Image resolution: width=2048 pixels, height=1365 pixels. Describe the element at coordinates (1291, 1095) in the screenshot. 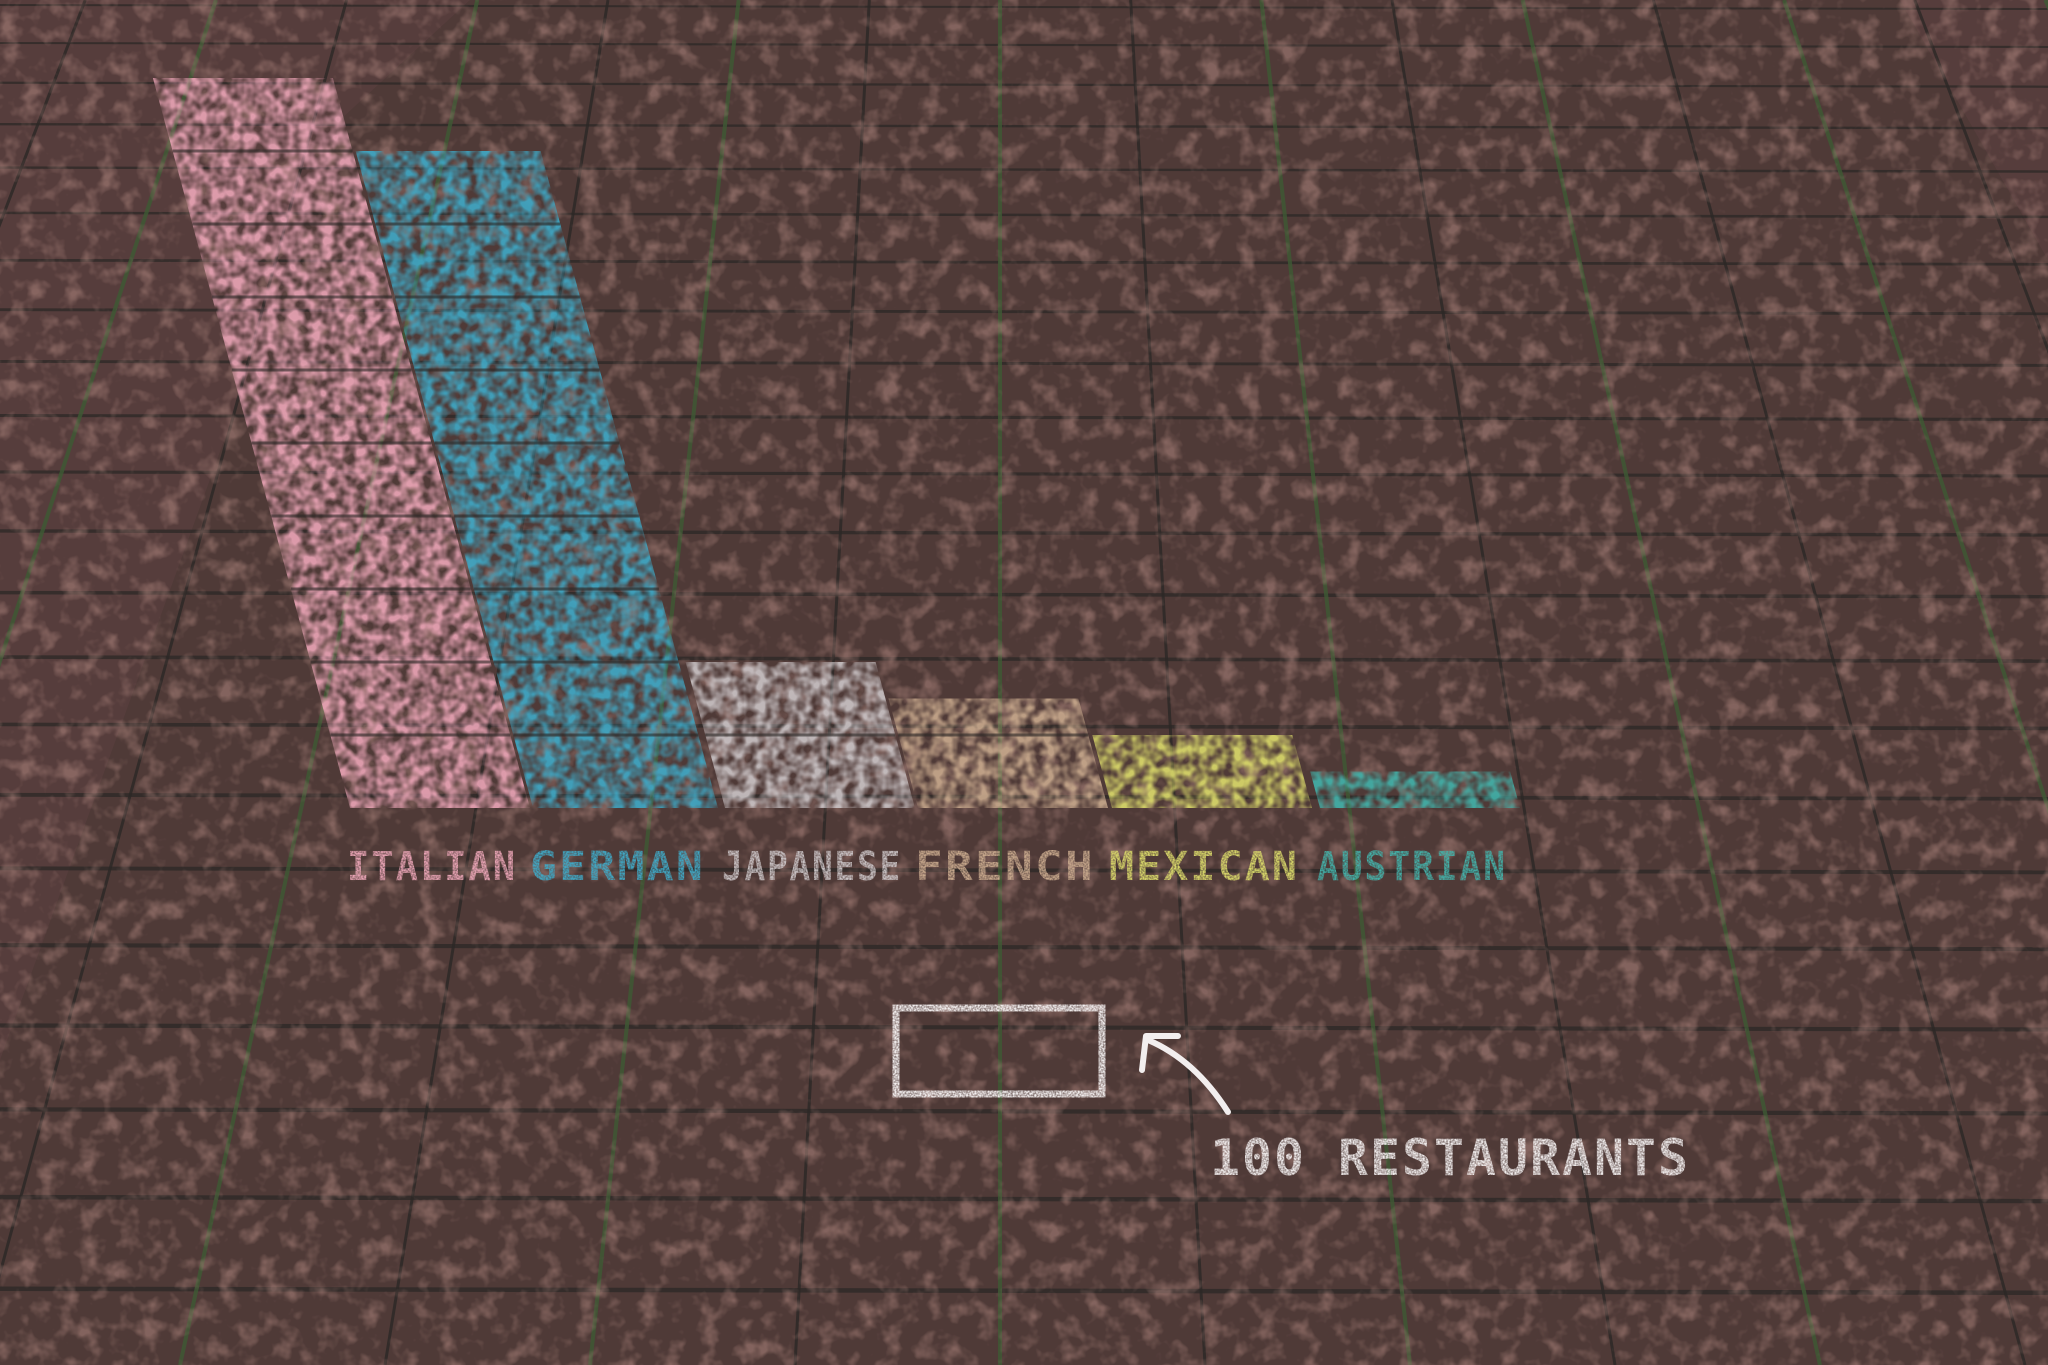

I see `legend: 100 RESTAURANTS` at that location.